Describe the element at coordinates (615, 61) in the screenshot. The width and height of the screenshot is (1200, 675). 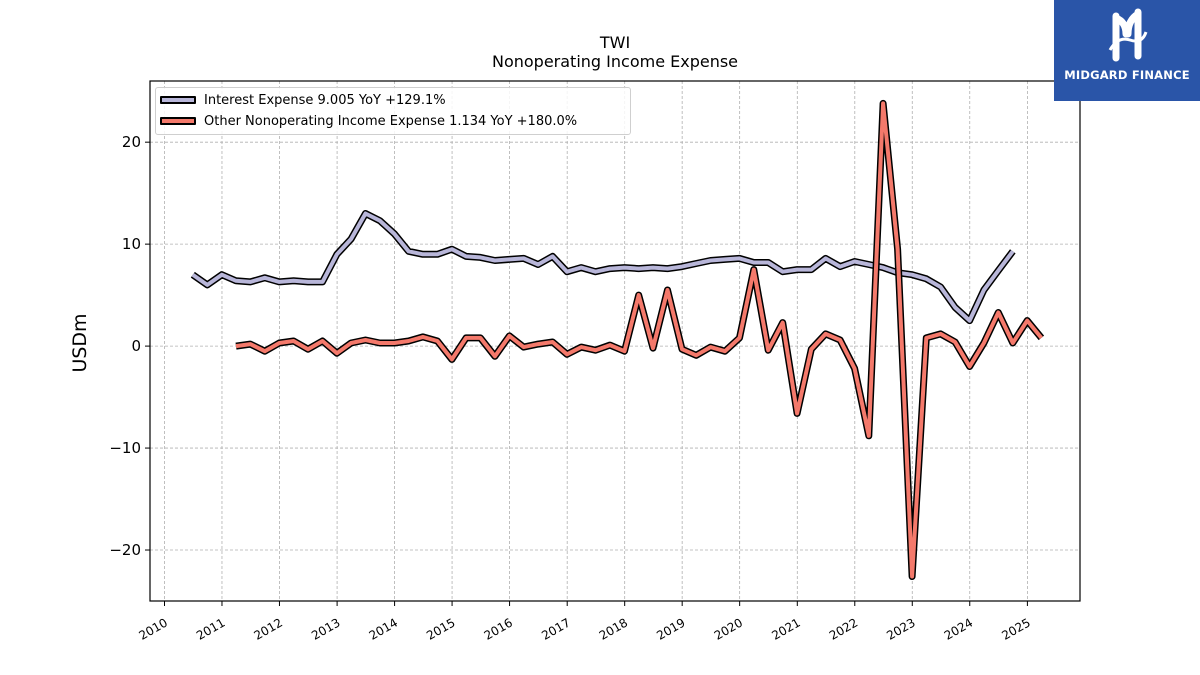
I see `chart-subtitle: Nonoperating Income Expense` at that location.